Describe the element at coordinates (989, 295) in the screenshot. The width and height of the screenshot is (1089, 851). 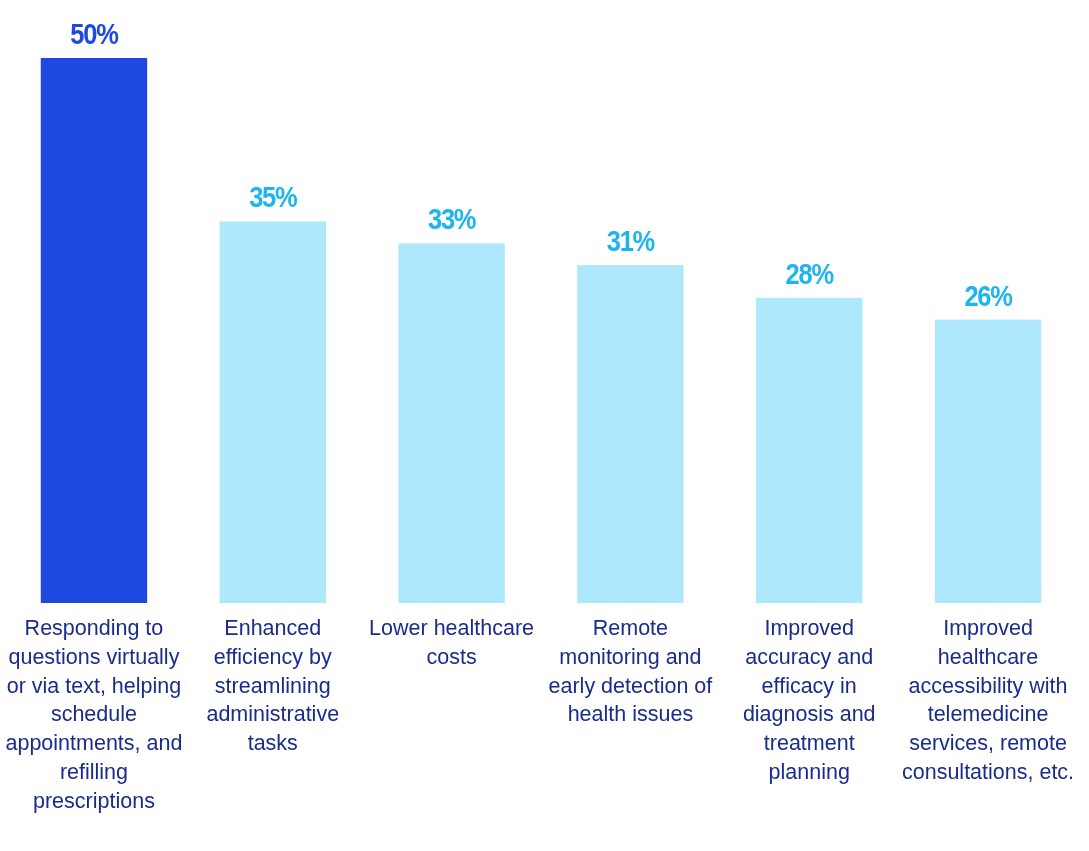
I see `data-label: 26%` at that location.